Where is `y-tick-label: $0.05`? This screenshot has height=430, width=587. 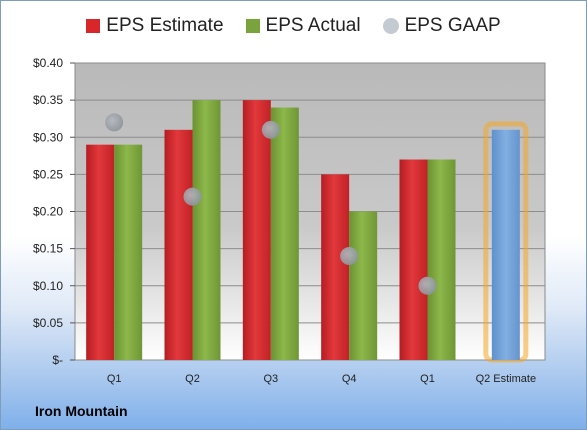 y-tick-label: $0.05 is located at coordinates (48, 323).